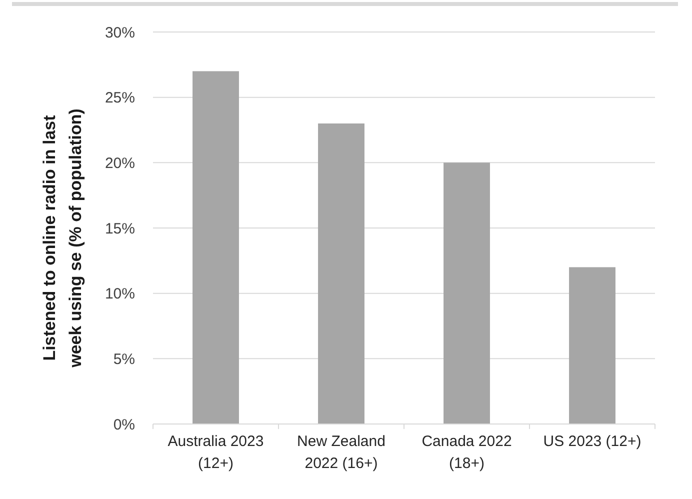 Image resolution: width=692 pixels, height=499 pixels. What do you see at coordinates (119, 33) in the screenshot?
I see `y-tick-label: 30%` at bounding box center [119, 33].